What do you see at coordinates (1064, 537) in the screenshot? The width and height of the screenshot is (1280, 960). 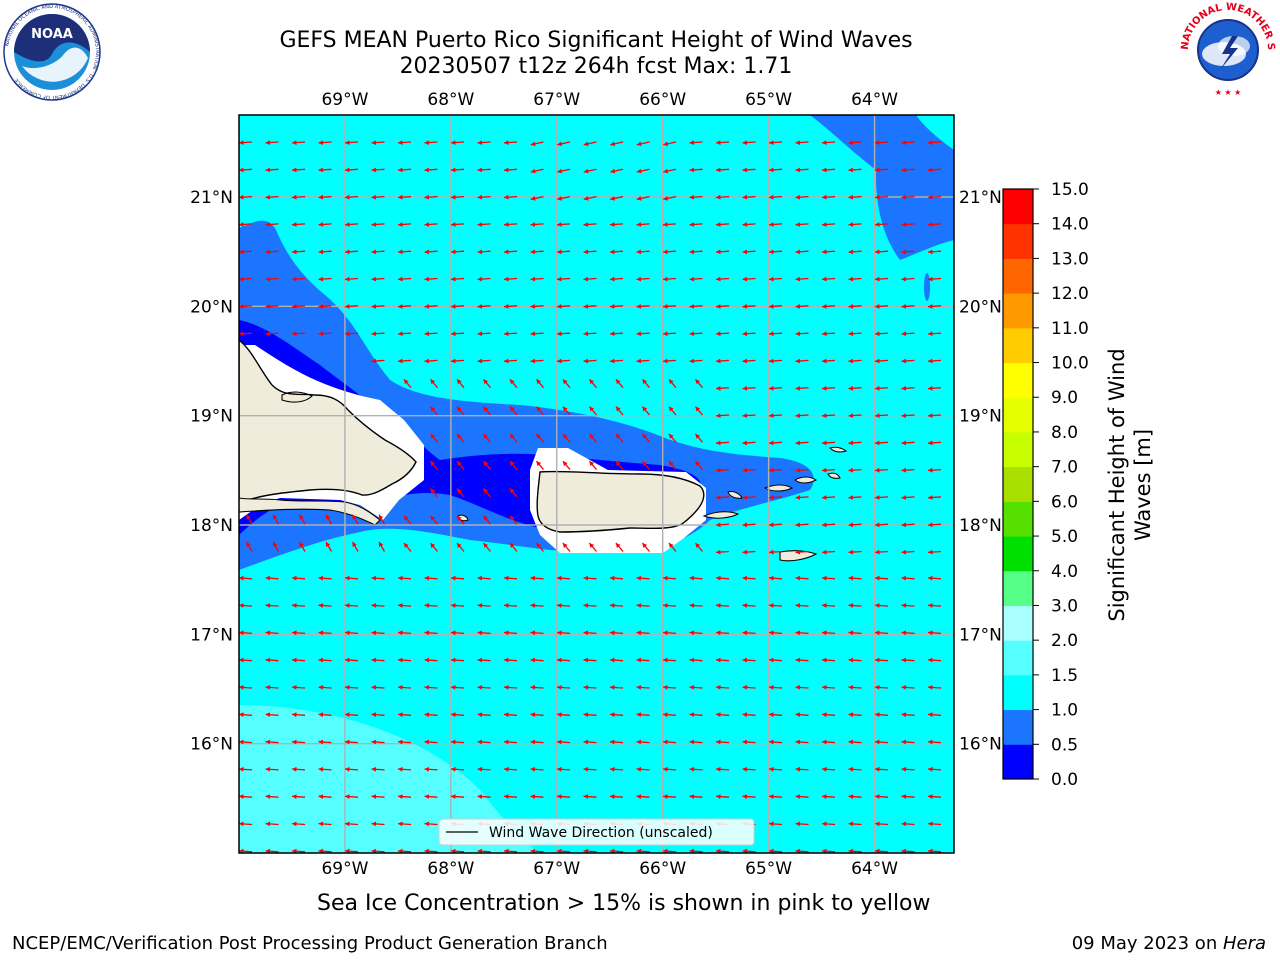 I see `colorbar-tick-label: 5.0` at bounding box center [1064, 537].